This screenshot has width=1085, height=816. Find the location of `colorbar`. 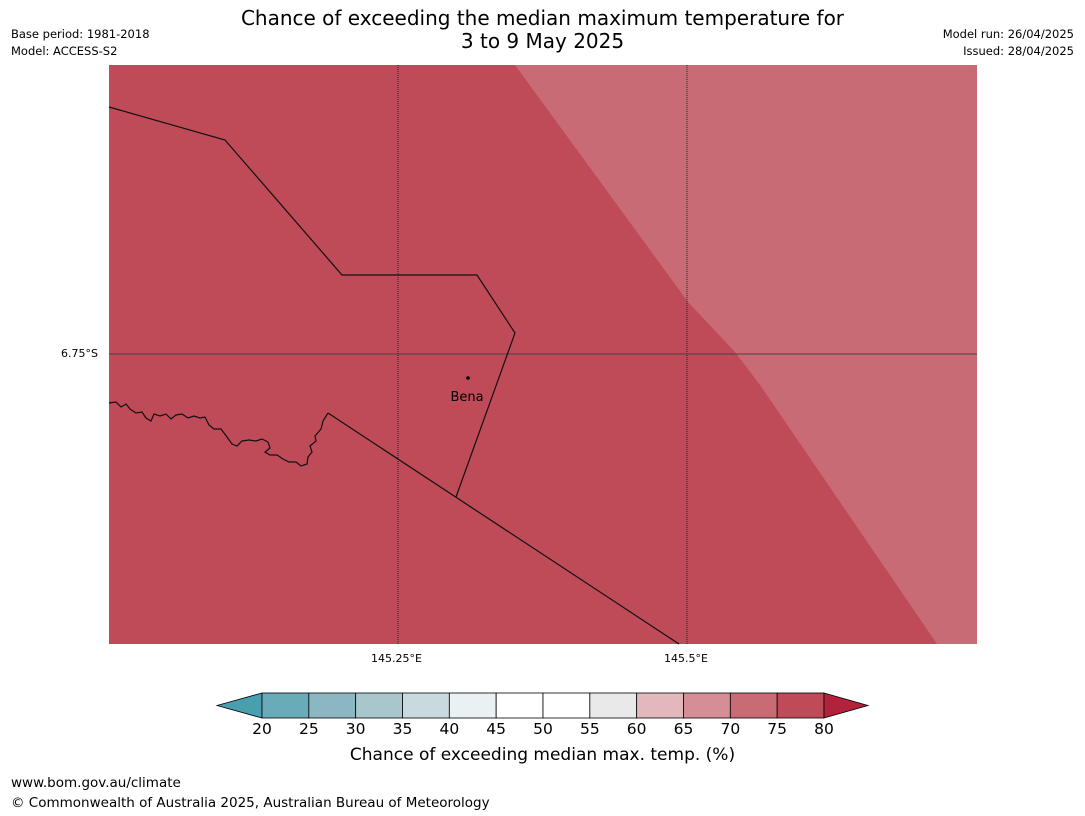

colorbar is located at coordinates (542, 705).